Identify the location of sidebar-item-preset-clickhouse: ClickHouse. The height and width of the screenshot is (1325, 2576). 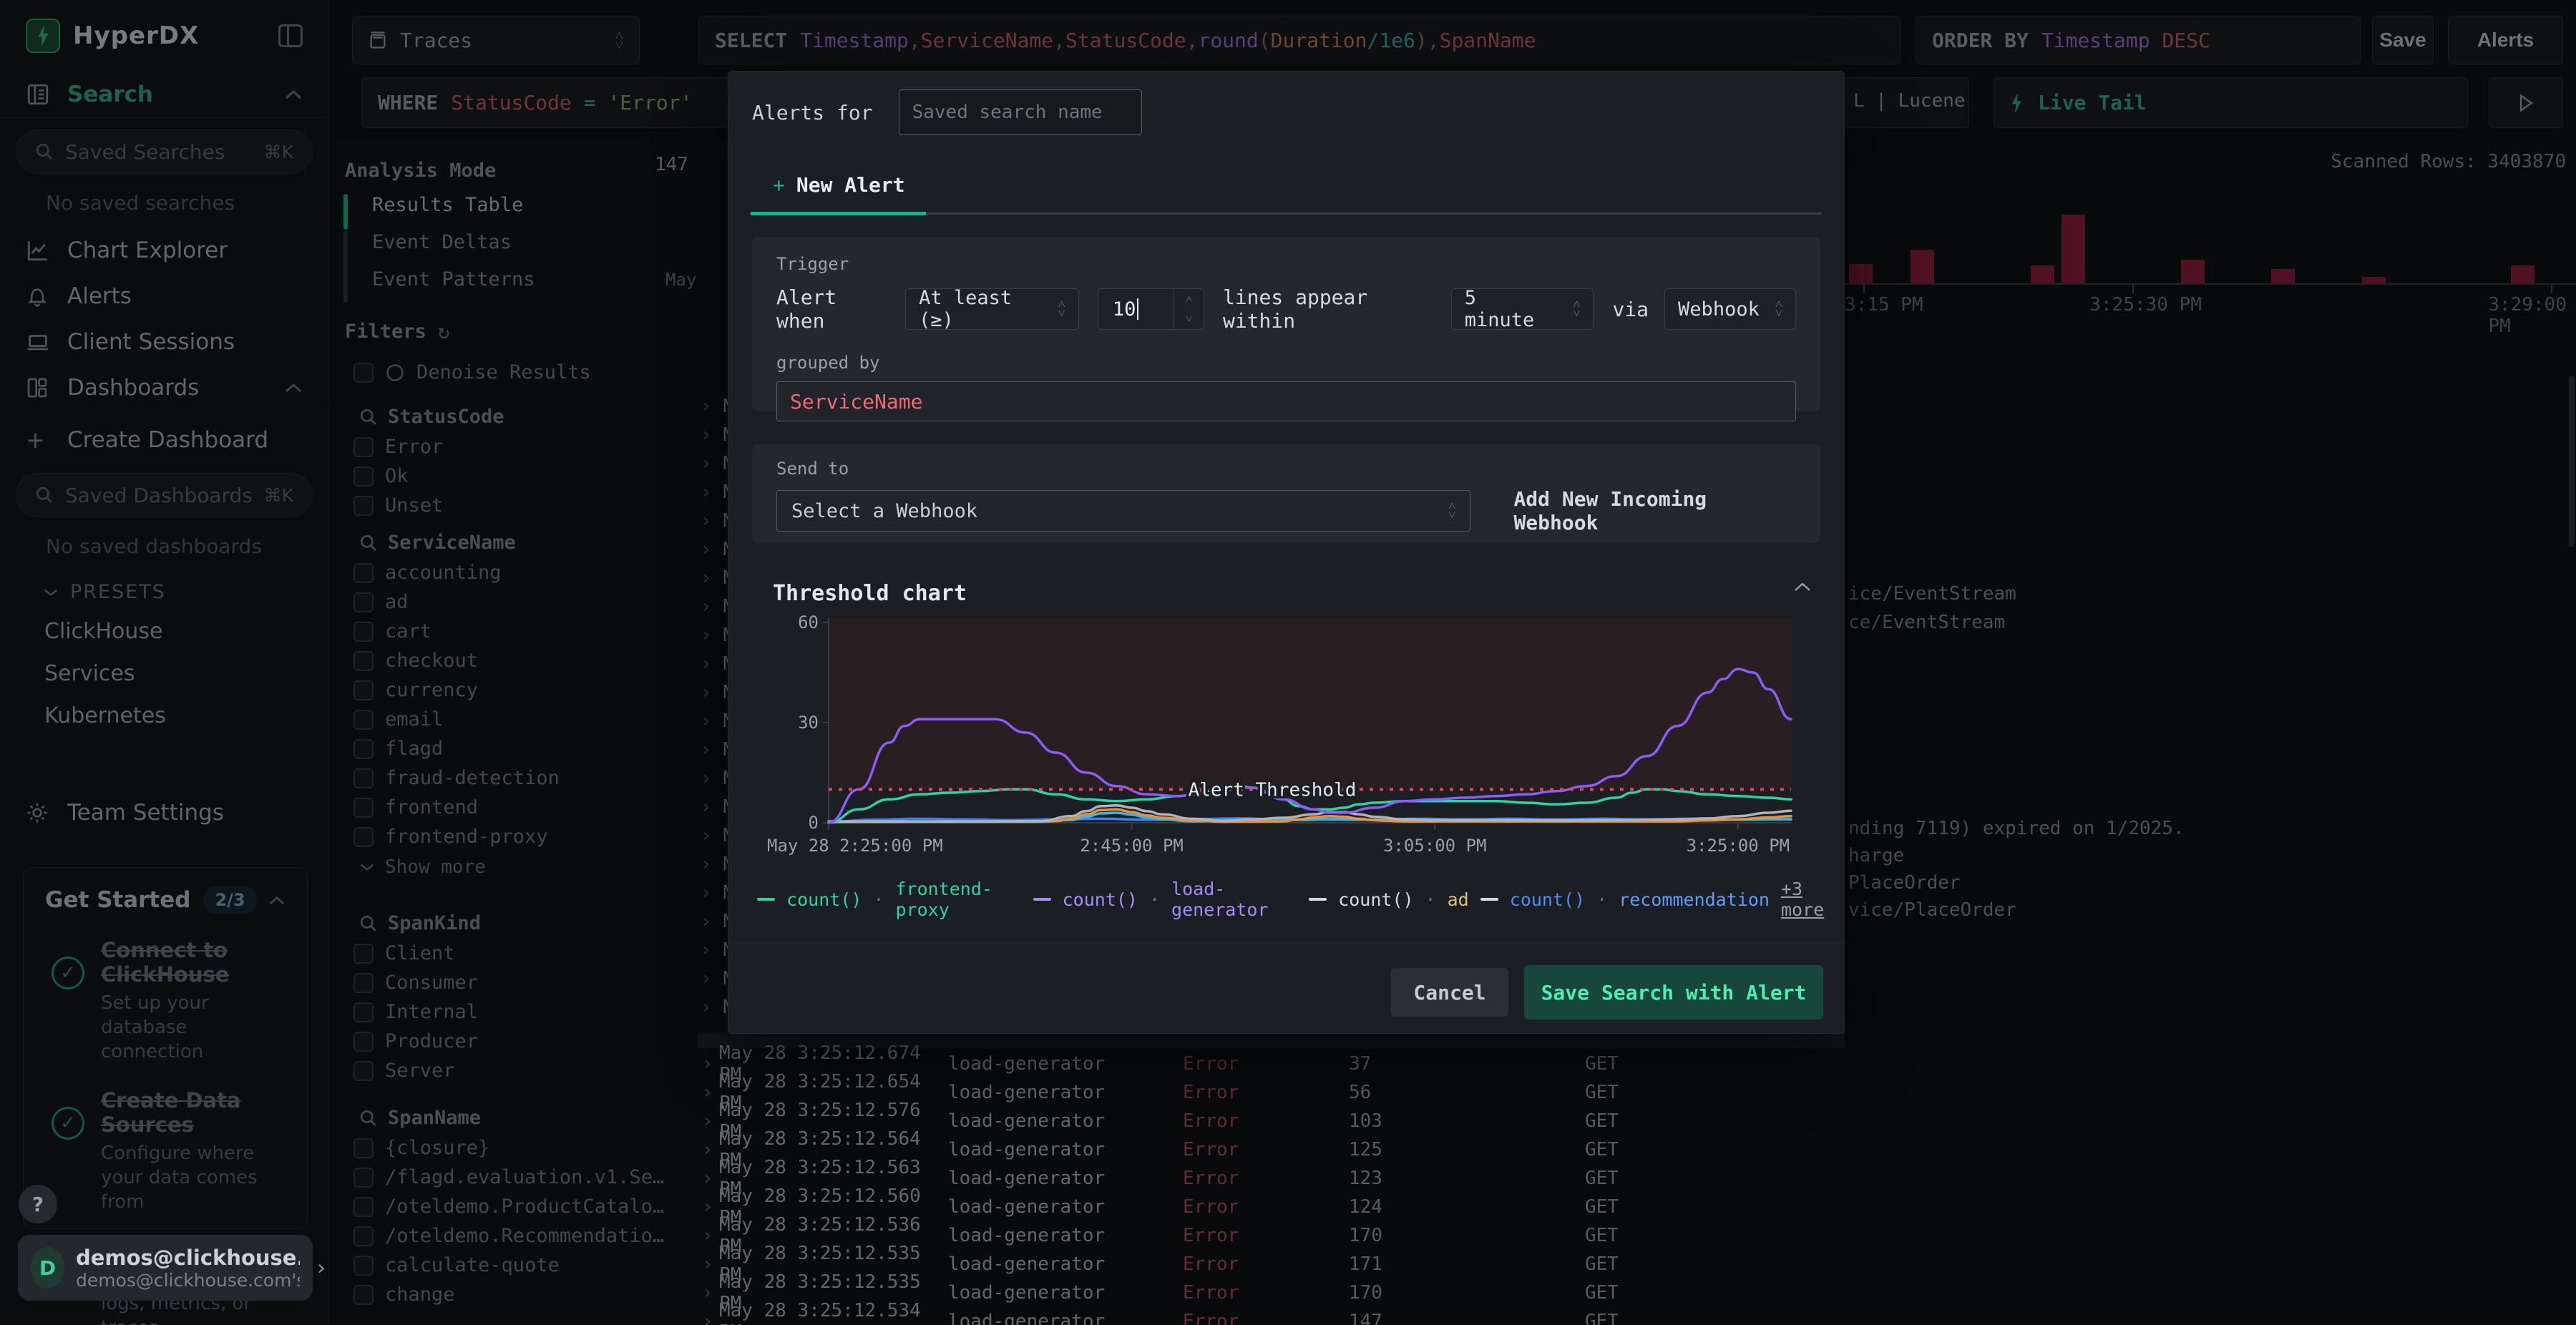
(103, 632).